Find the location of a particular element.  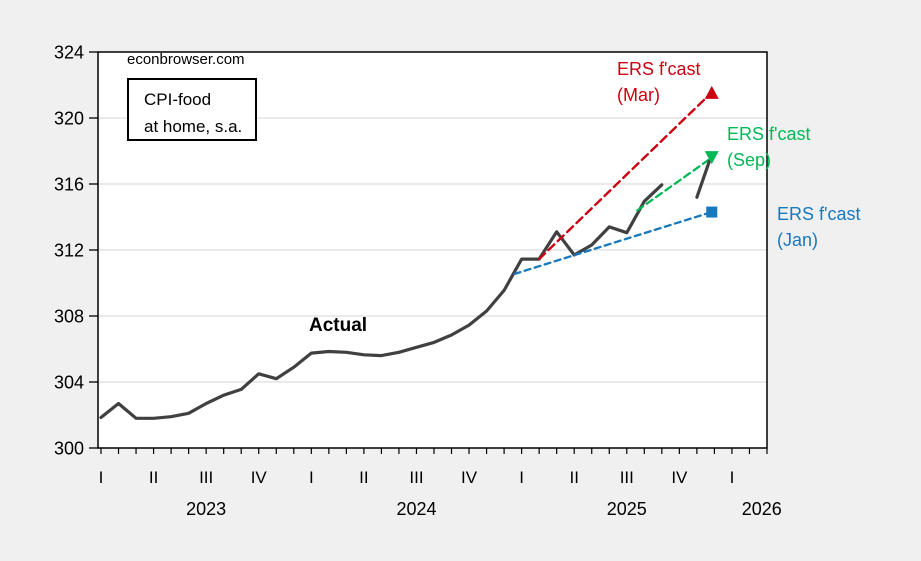

xtick-quarter-label-0: I is located at coordinates (101, 477).